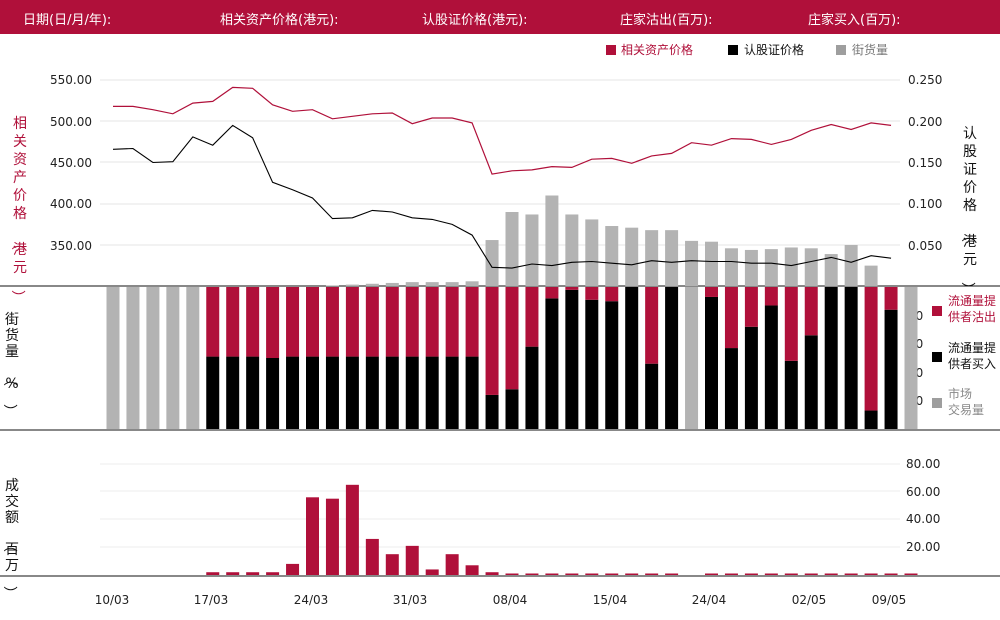 This screenshot has width=1000, height=620. What do you see at coordinates (972, 317) in the screenshot?
I see `mid-legend-sell-2: 供者沽出` at bounding box center [972, 317].